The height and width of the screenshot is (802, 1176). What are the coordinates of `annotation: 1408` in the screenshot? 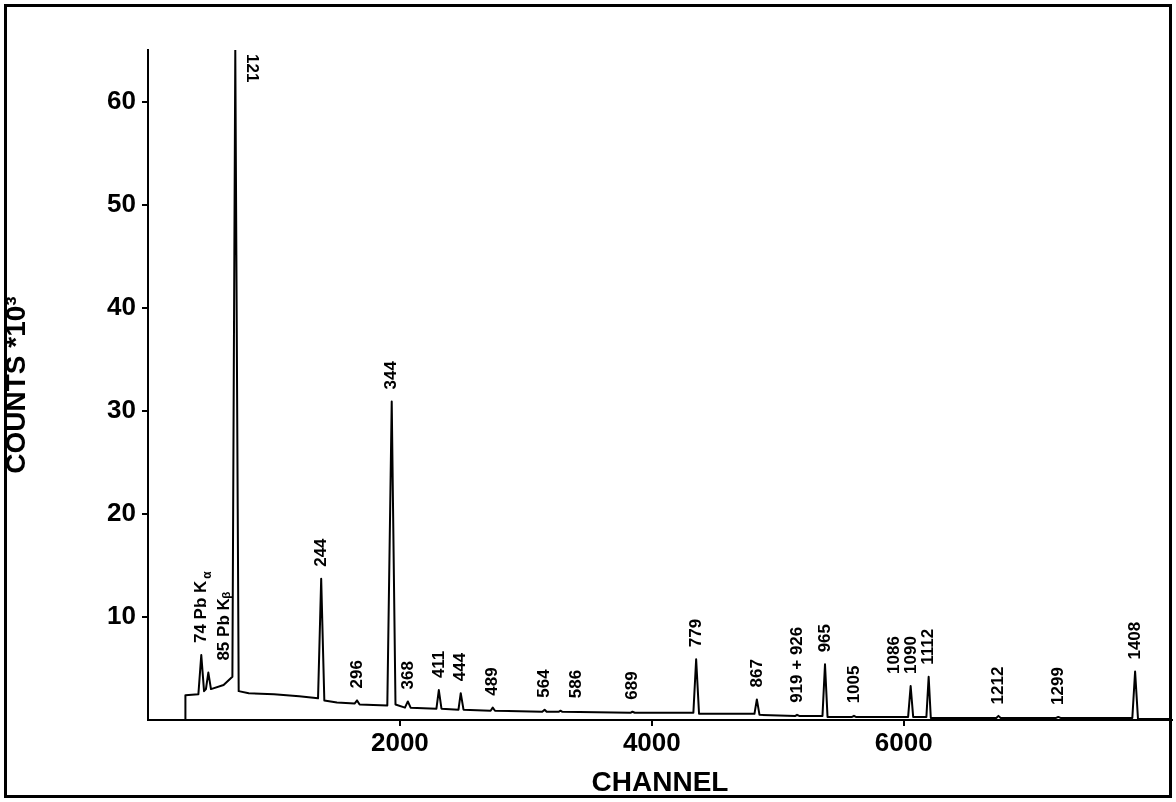 It's located at (1134, 640).